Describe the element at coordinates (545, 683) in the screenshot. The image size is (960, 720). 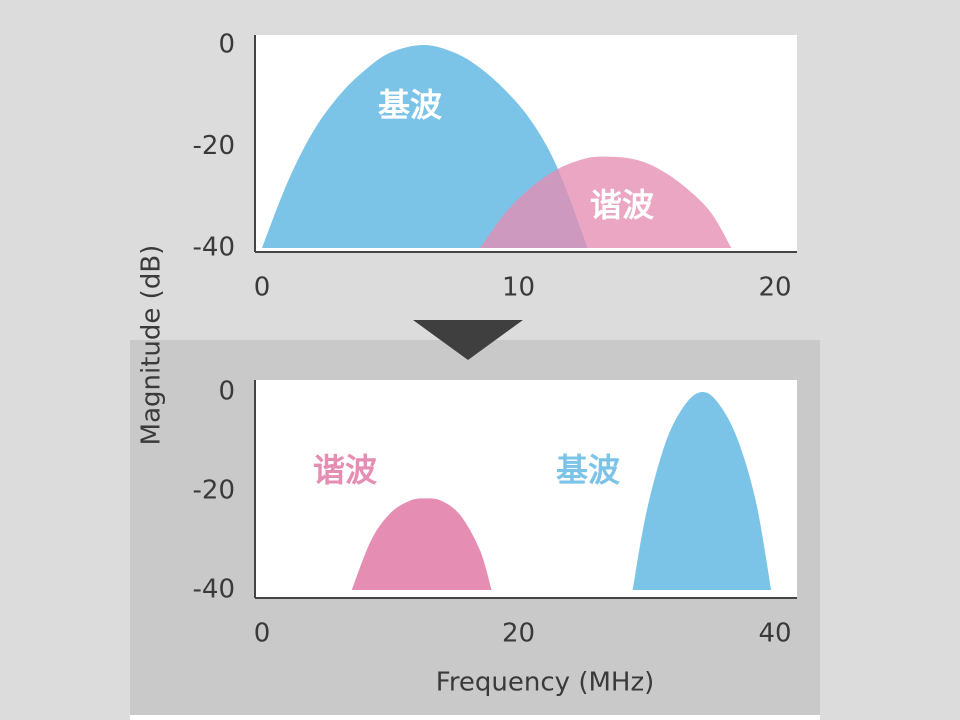
I see `x-axis-label: Frequency (MHz)` at that location.